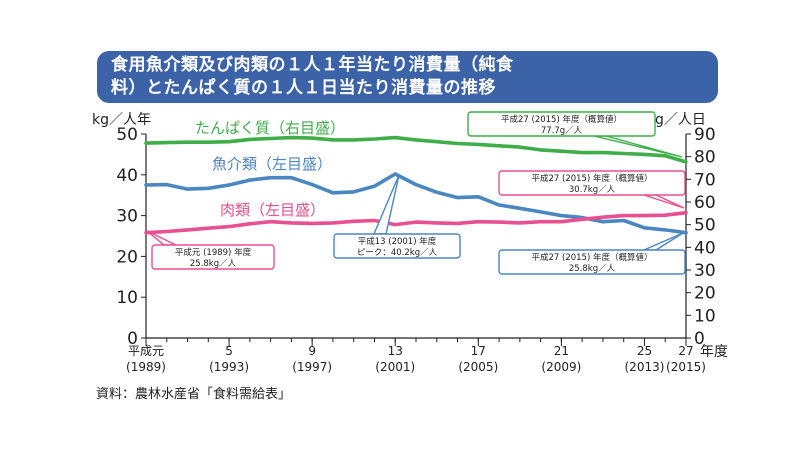 The image size is (800, 450). Describe the element at coordinates (686, 367) in the screenshot. I see `x-axis-tick-sublabel: (2015)` at that location.